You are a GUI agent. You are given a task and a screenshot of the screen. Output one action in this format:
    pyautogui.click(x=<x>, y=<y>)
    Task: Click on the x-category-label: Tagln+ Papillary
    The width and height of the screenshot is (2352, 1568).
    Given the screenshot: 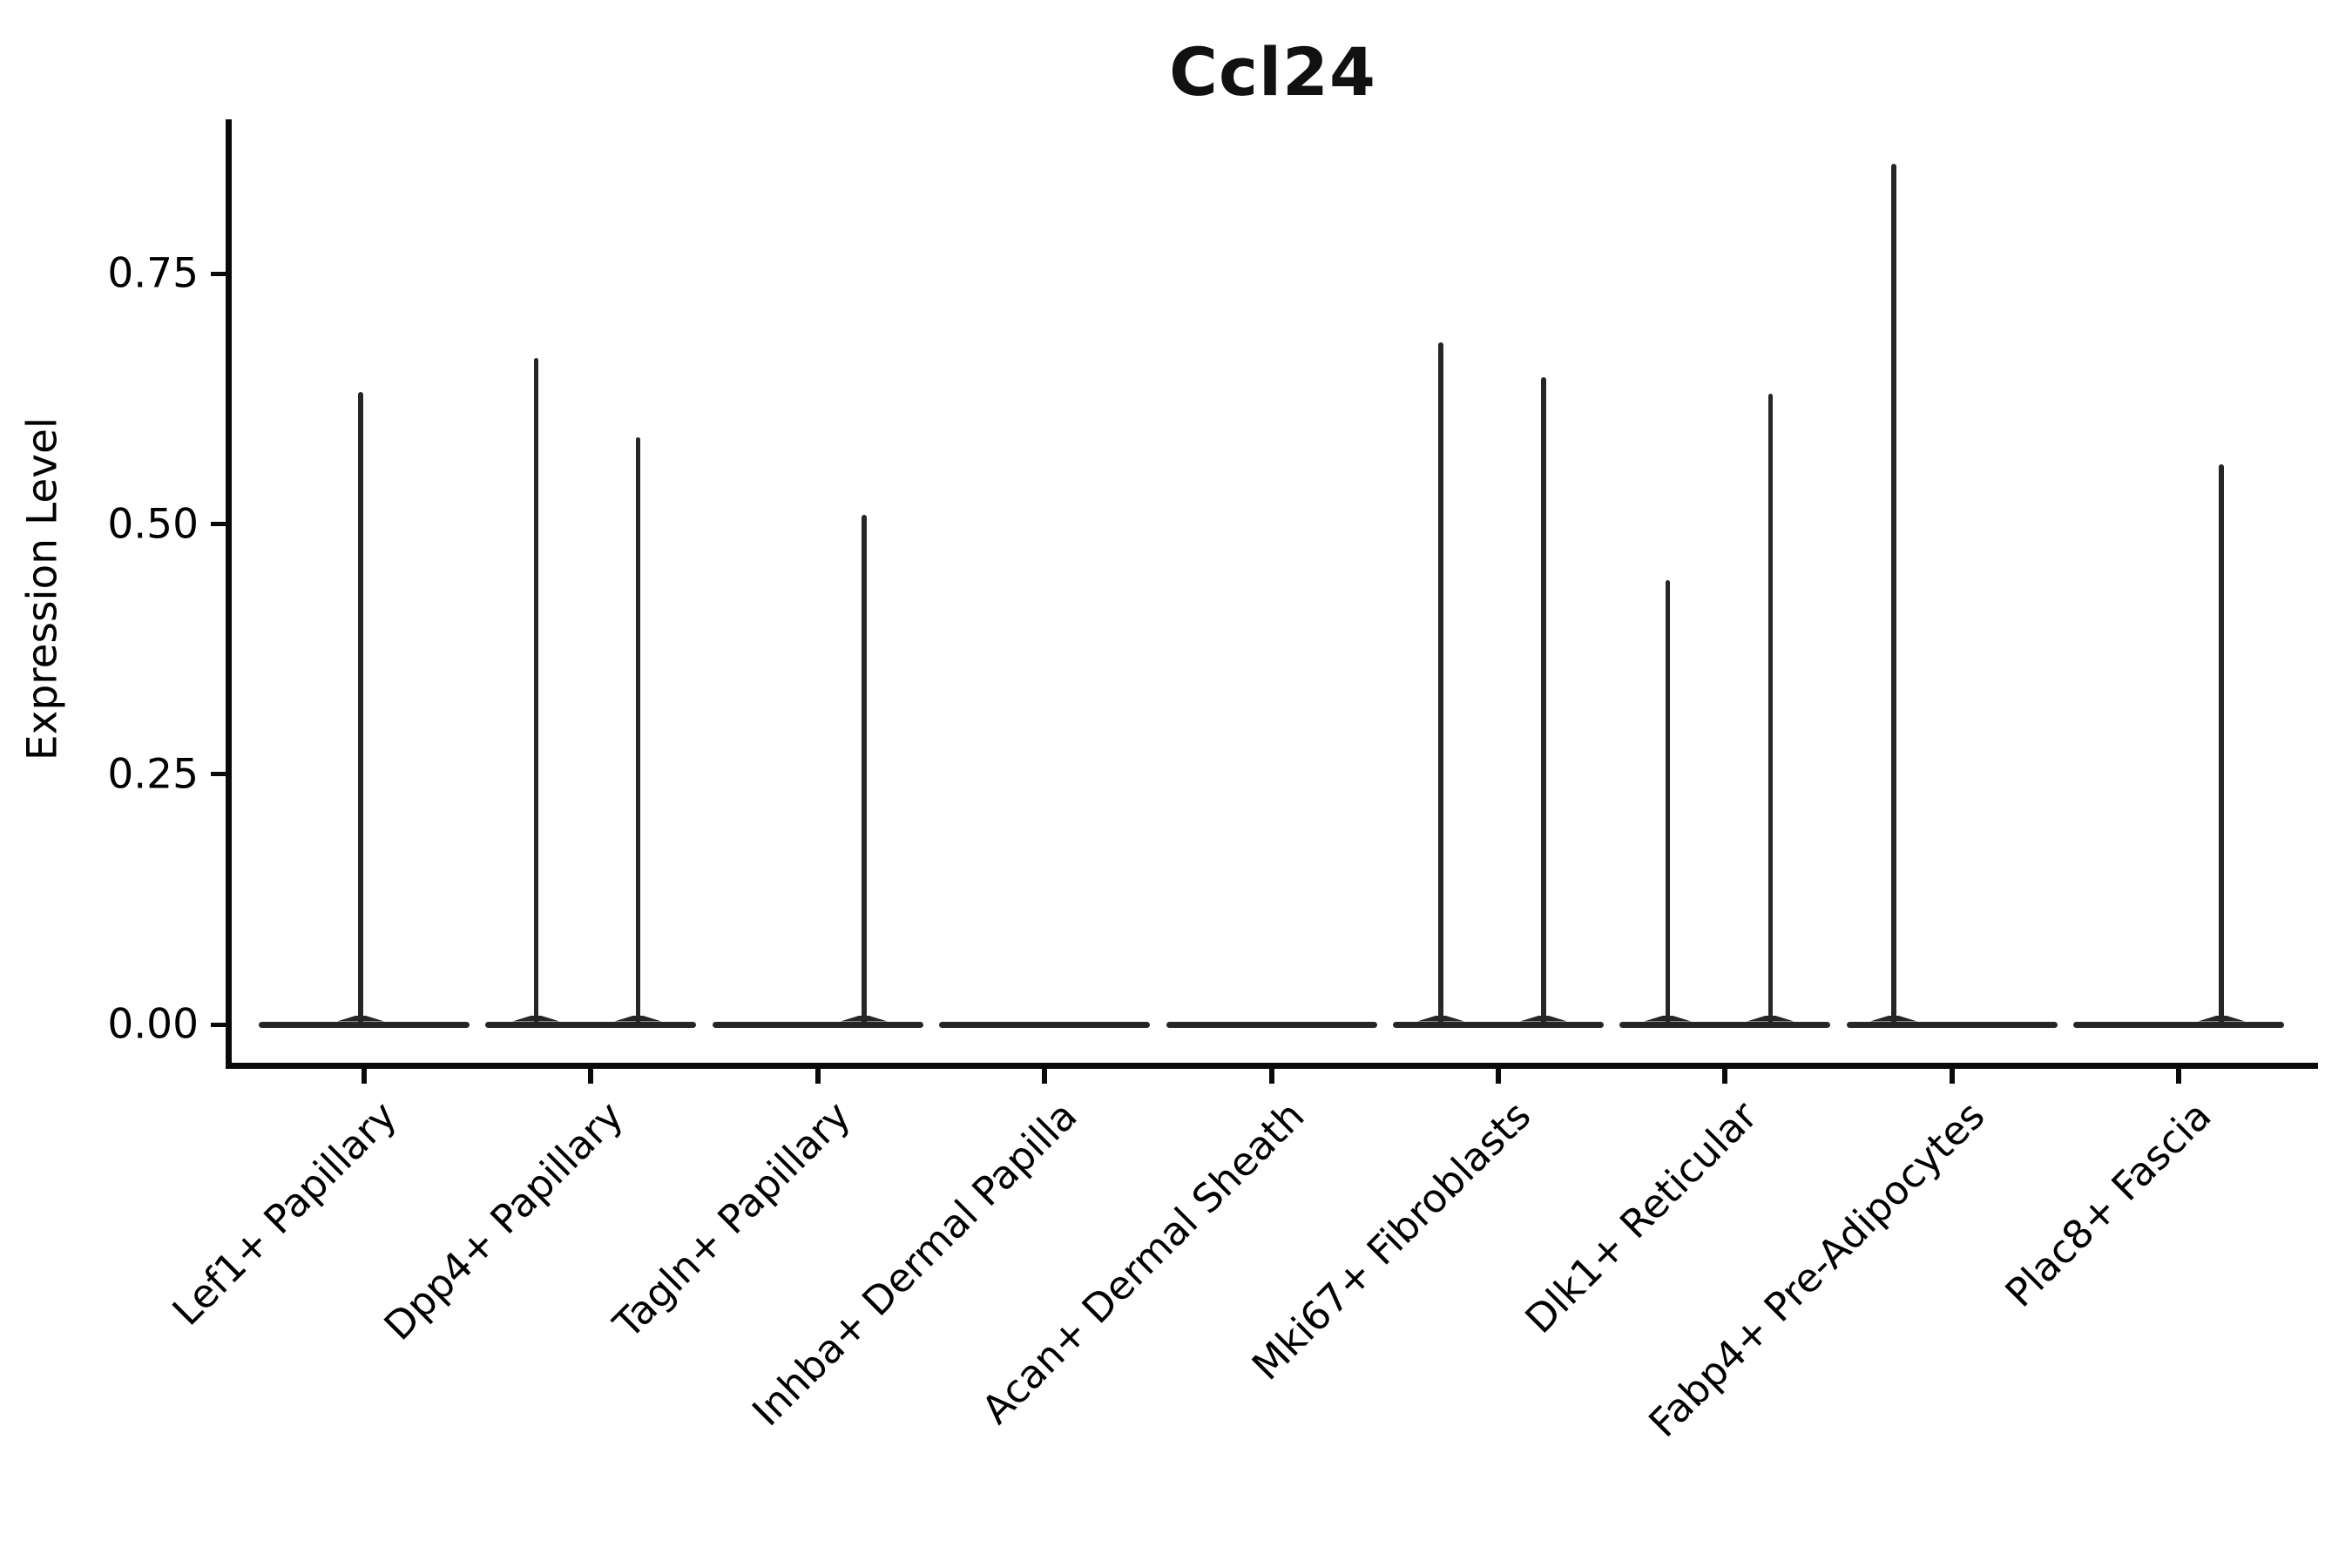 What is the action you would take?
    pyautogui.click(x=732, y=1220)
    